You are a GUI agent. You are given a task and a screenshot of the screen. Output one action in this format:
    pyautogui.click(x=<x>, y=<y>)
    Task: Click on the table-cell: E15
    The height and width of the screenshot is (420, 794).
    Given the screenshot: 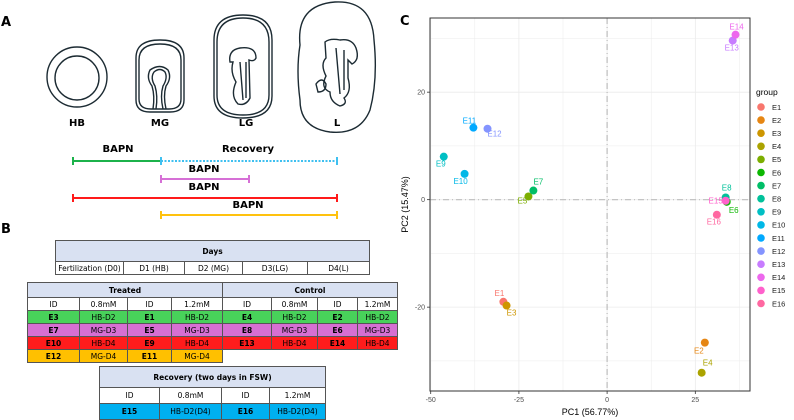 What is the action you would take?
    pyautogui.click(x=129, y=411)
    